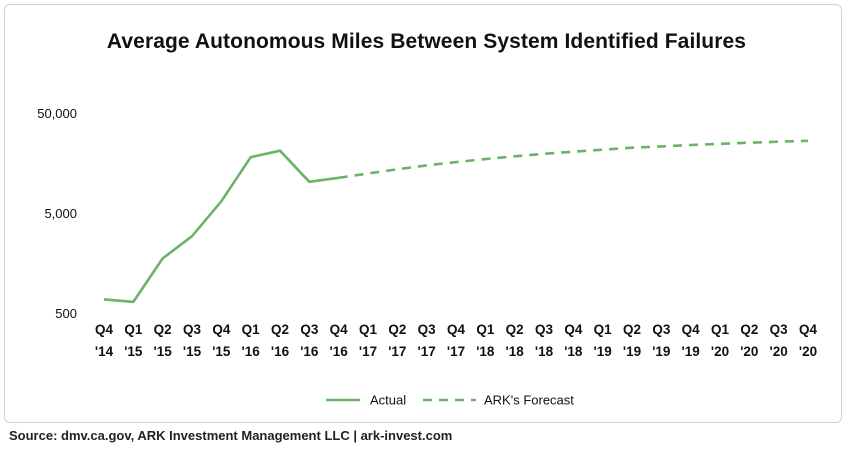 The image size is (853, 455). I want to click on x-tick-label: '14, so click(104, 351).